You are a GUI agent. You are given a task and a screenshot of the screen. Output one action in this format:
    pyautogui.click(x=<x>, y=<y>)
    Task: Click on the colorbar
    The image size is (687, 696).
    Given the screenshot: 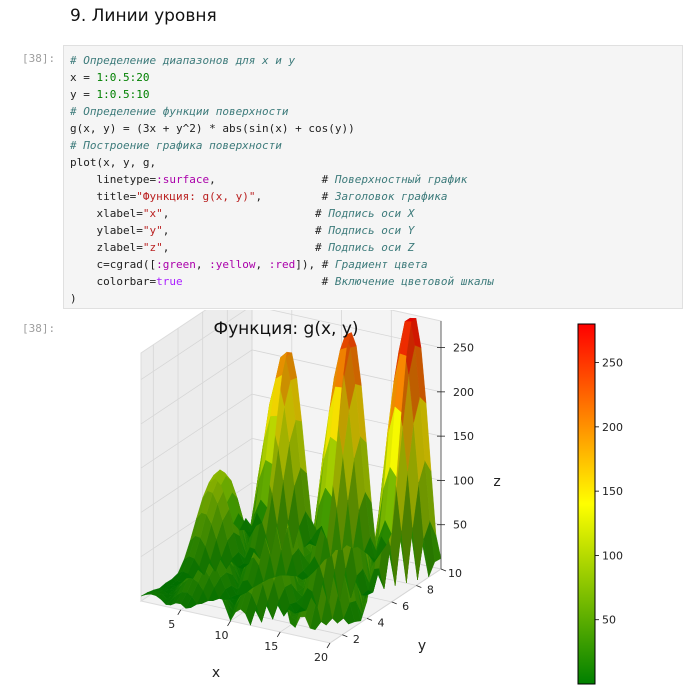 What is the action you would take?
    pyautogui.click(x=586, y=504)
    